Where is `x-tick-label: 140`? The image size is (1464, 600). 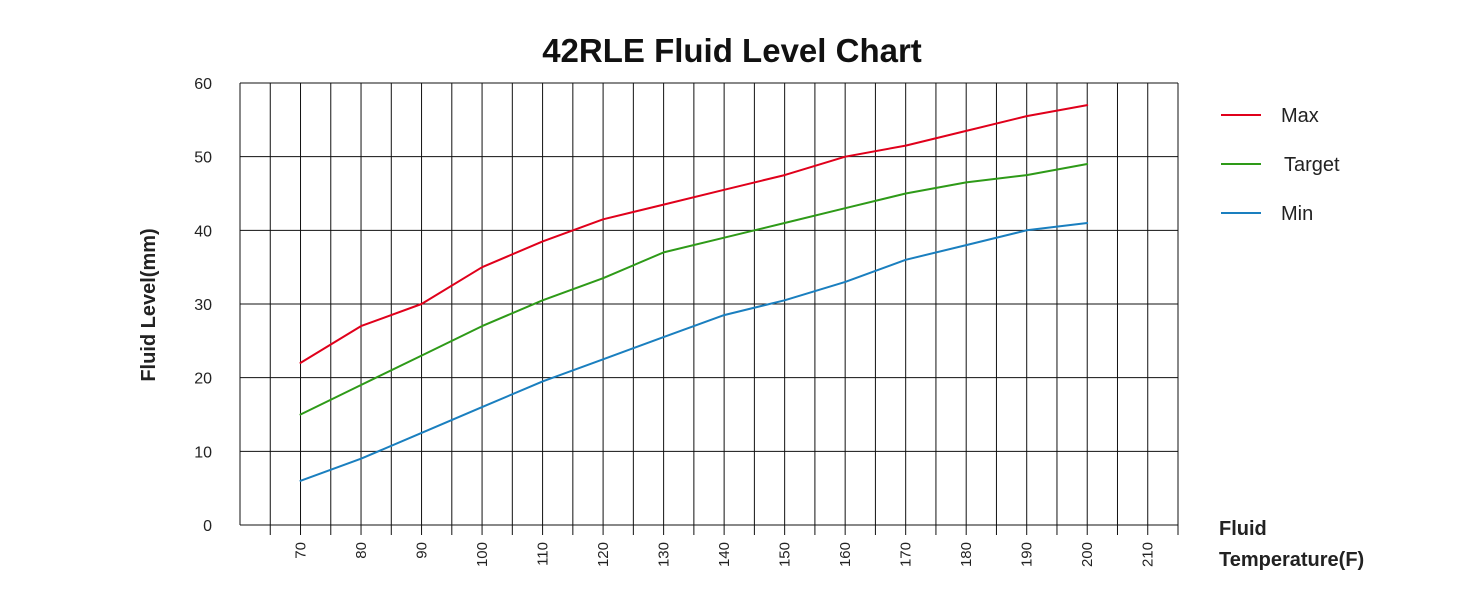
x-tick-label: 140 is located at coordinates (724, 554).